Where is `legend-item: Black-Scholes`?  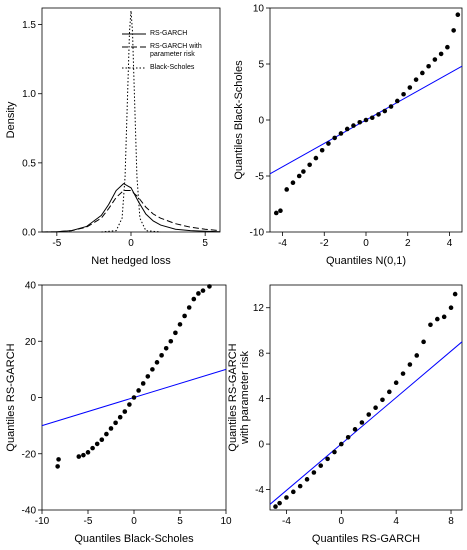
legend-item: Black-Scholes is located at coordinates (167, 68).